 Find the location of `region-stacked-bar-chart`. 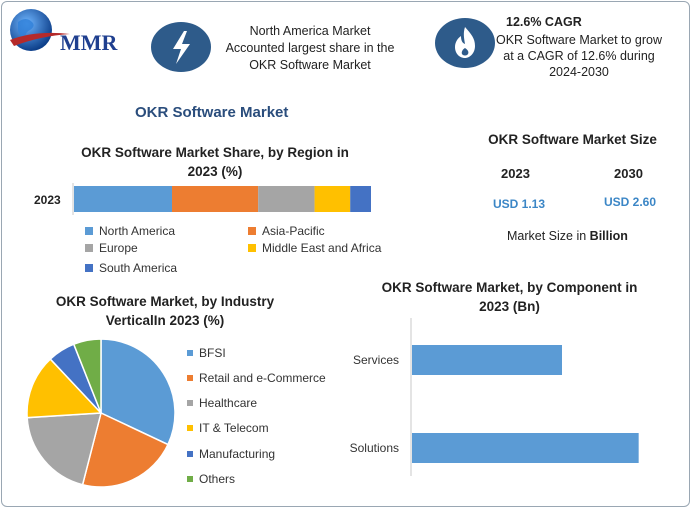

region-stacked-bar-chart is located at coordinates (221, 199).